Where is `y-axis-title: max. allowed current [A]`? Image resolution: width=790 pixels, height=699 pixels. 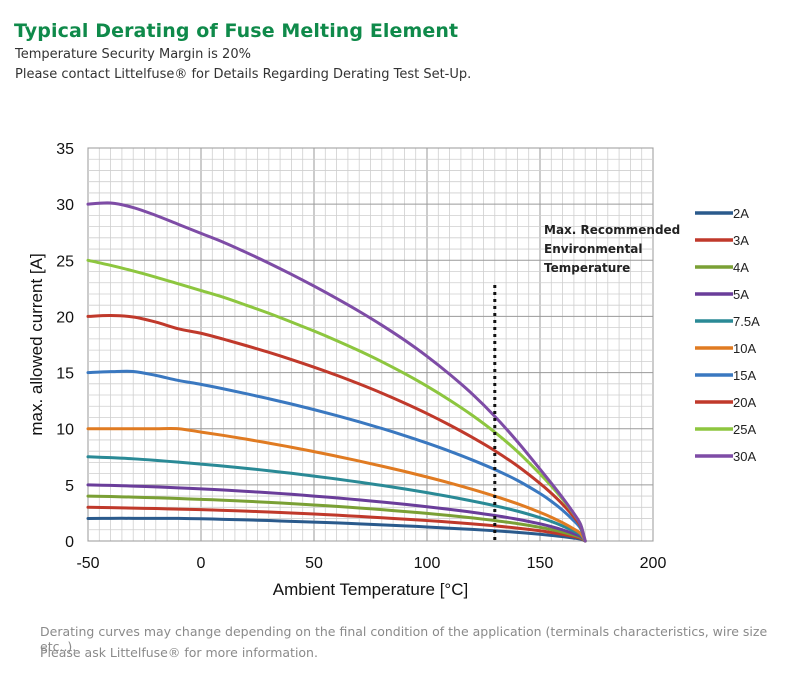
y-axis-title: max. allowed current [A] is located at coordinates (36, 344).